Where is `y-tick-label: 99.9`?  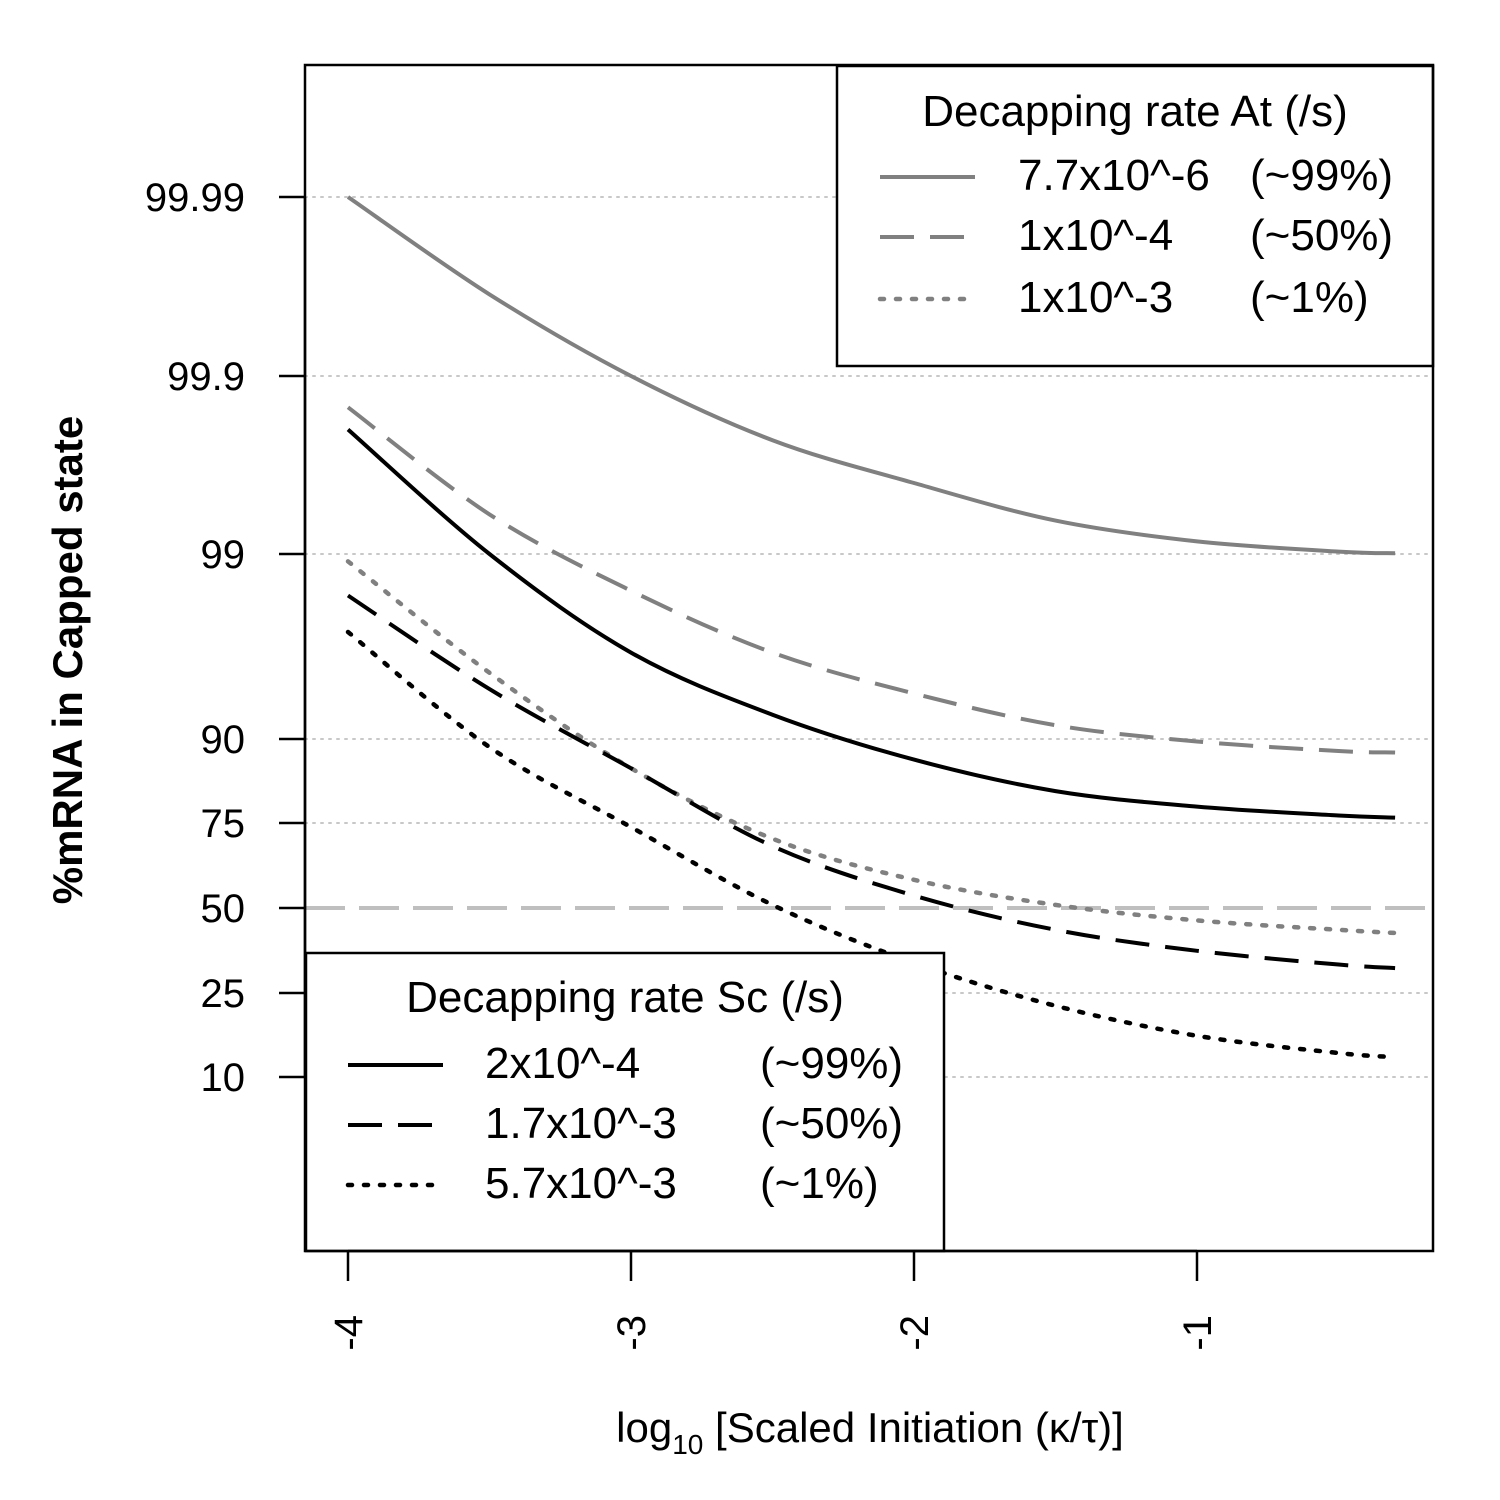 y-tick-label: 99.9 is located at coordinates (206, 377).